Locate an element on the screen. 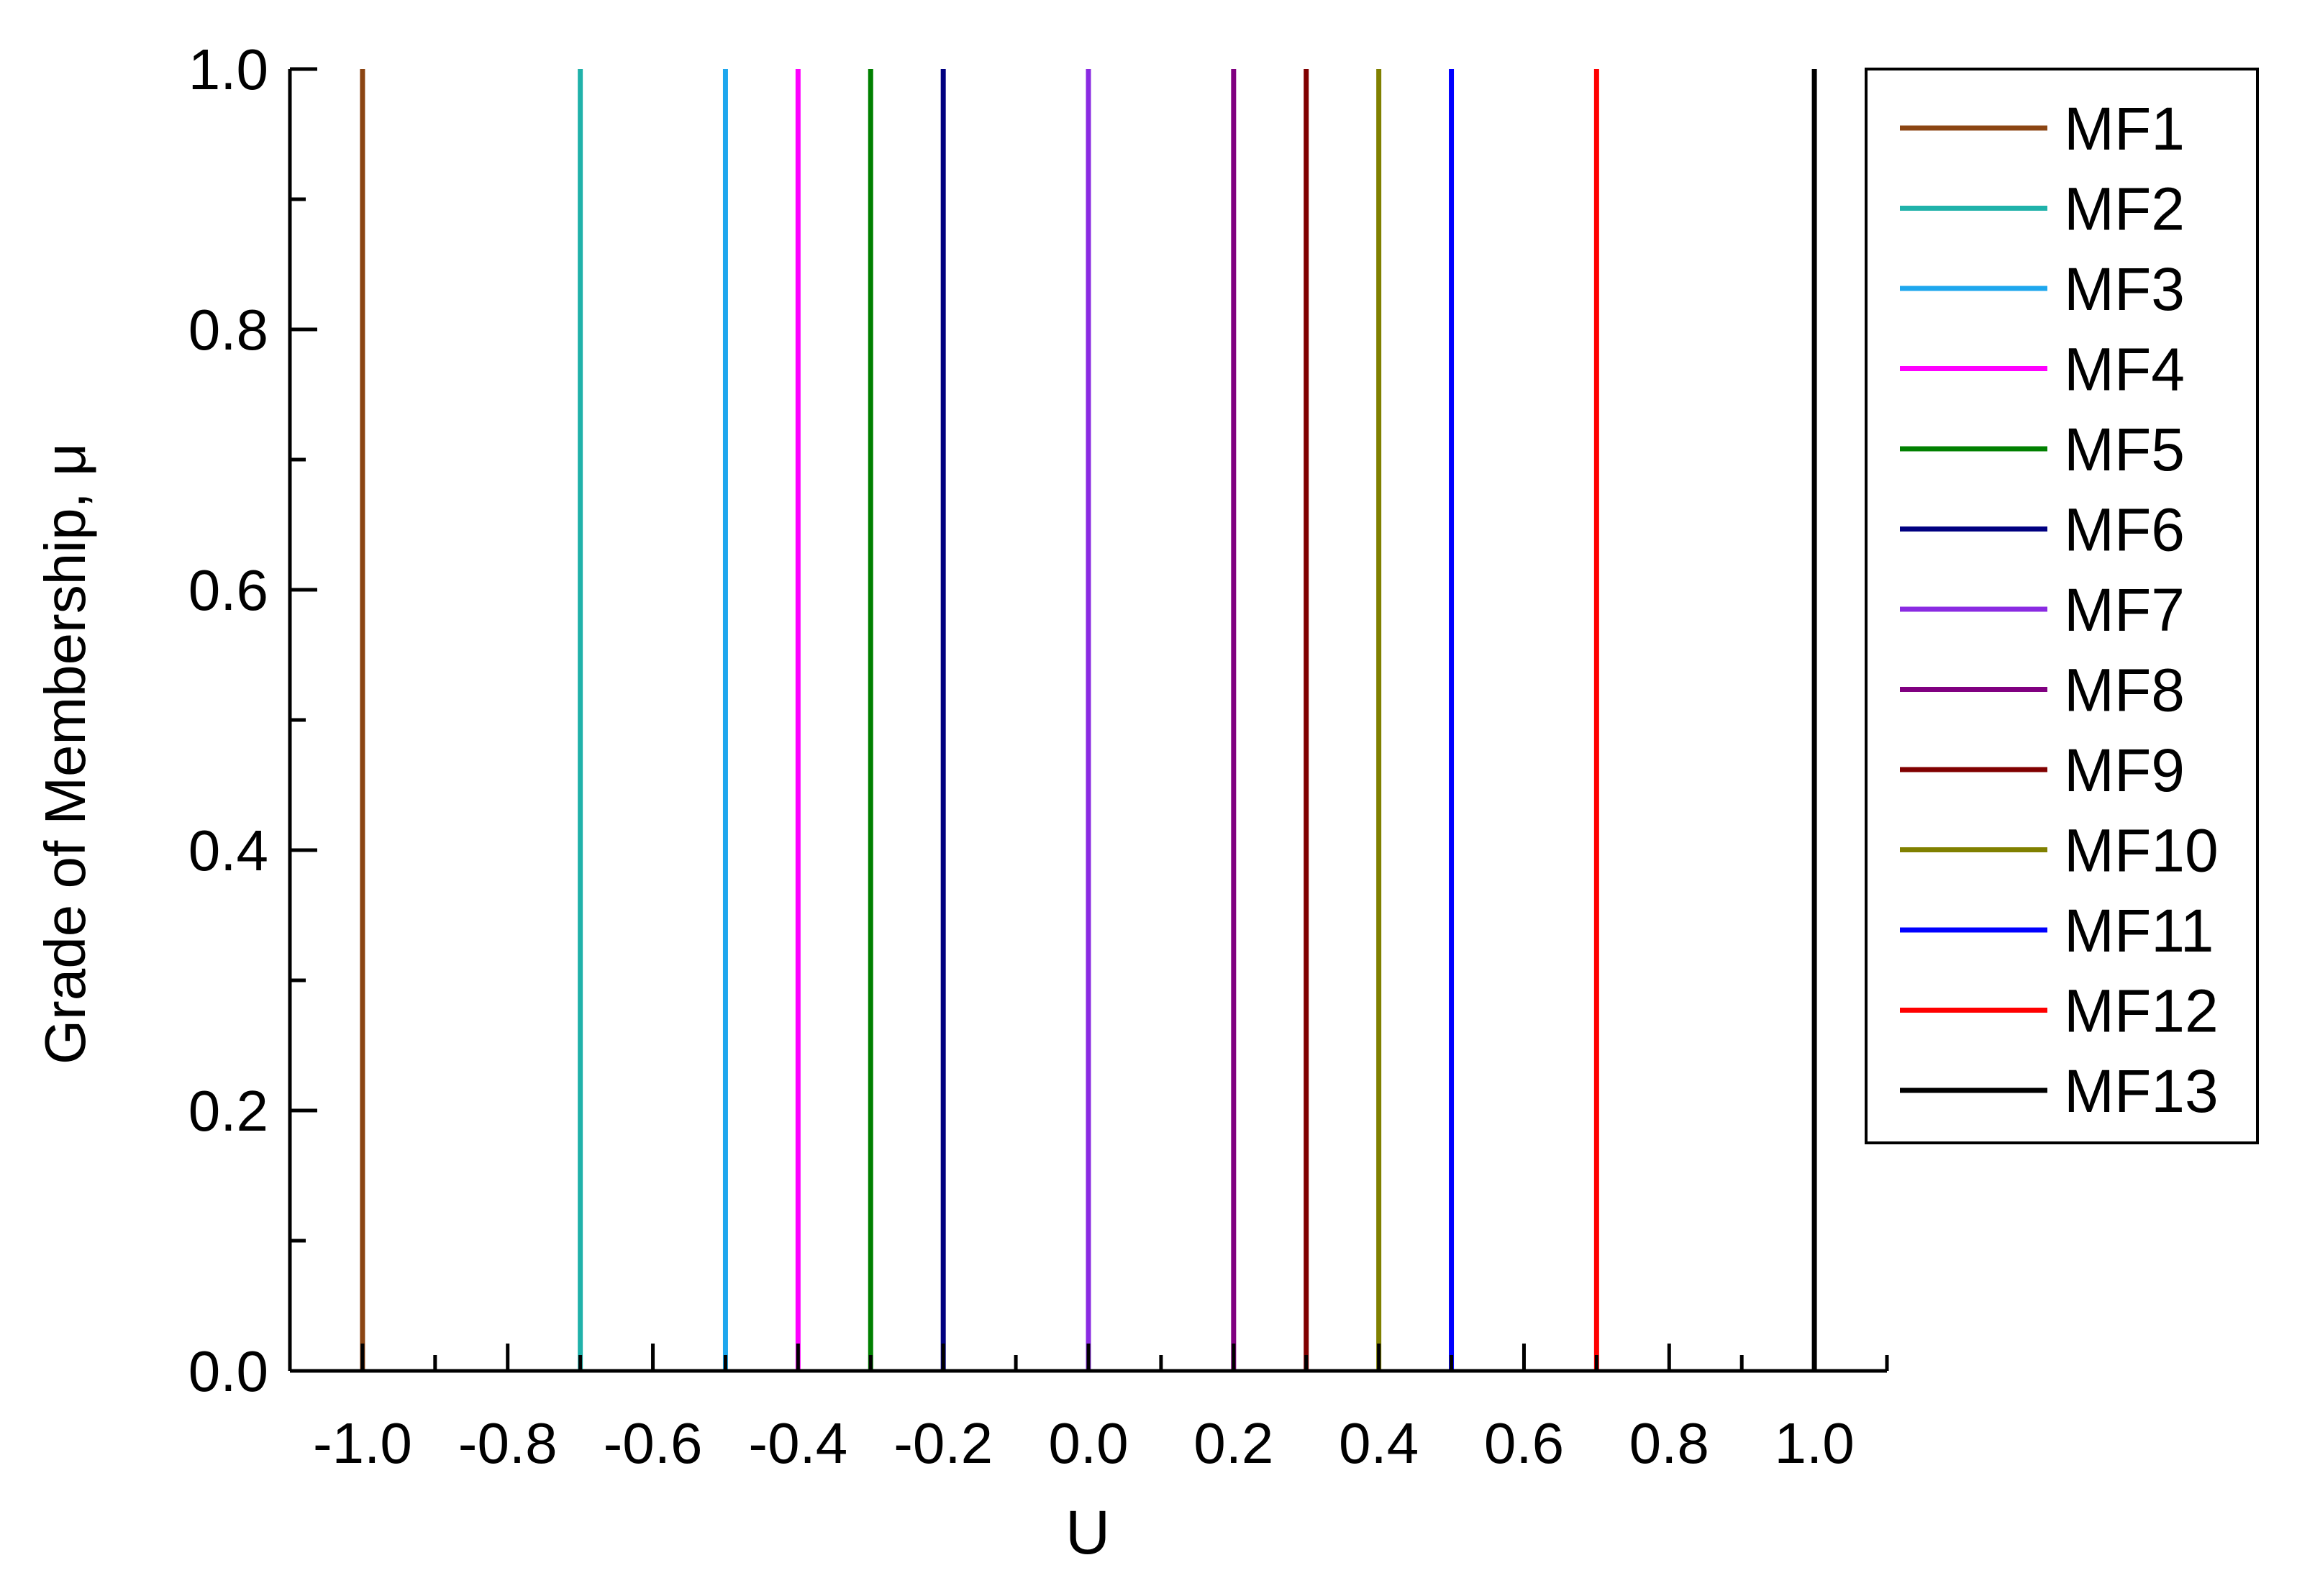  x-axis-label: U is located at coordinates (1087, 1532).